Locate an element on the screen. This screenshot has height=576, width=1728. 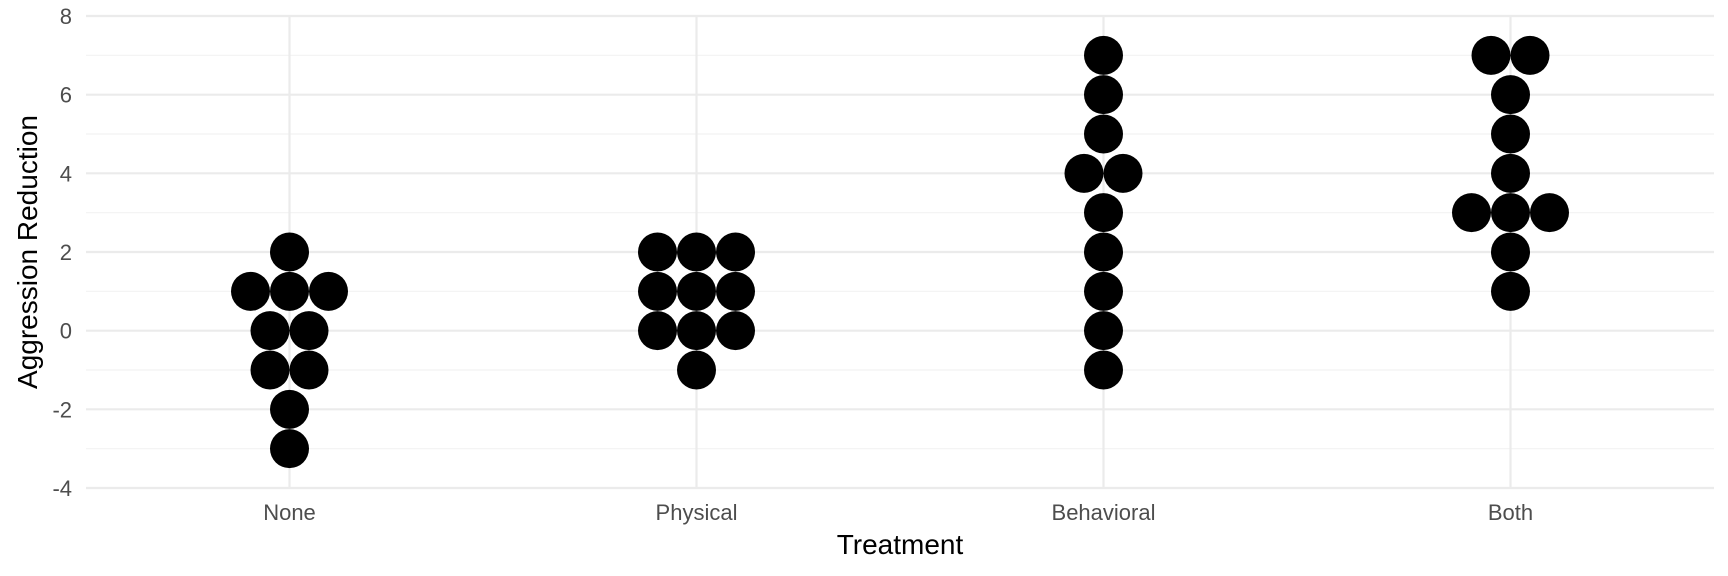
y-tick-label: -2 is located at coordinates (62, 409).